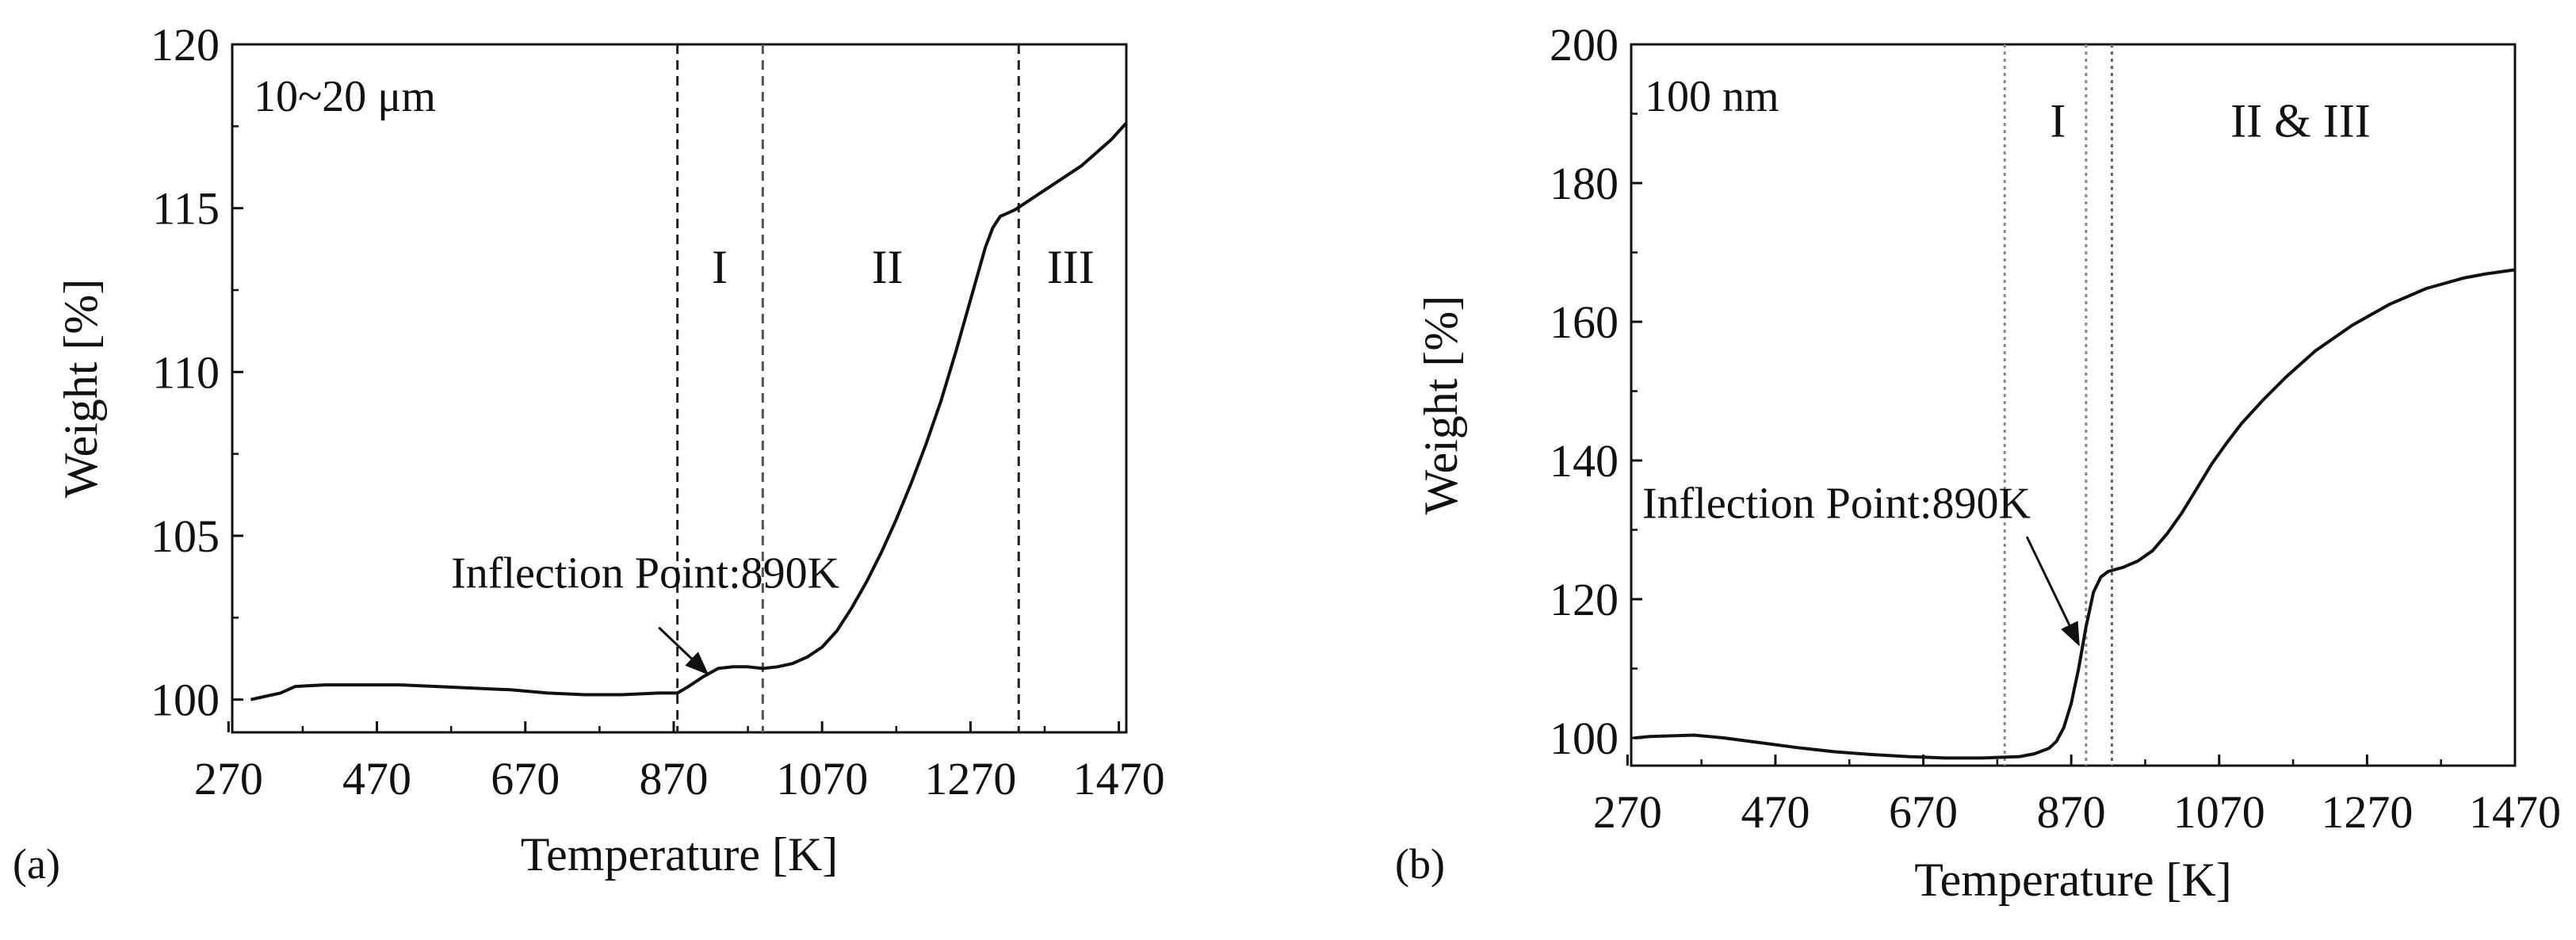  Describe the element at coordinates (36, 864) in the screenshot. I see `panel-tag: (a)` at that location.